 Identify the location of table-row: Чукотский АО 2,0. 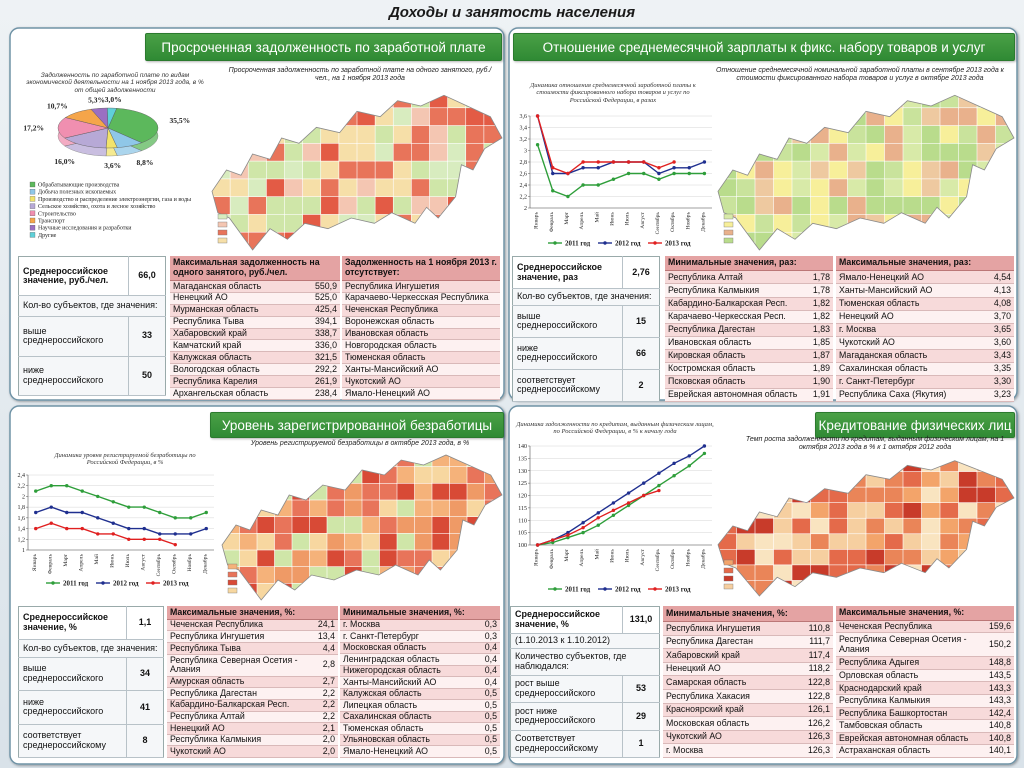
(252, 751).